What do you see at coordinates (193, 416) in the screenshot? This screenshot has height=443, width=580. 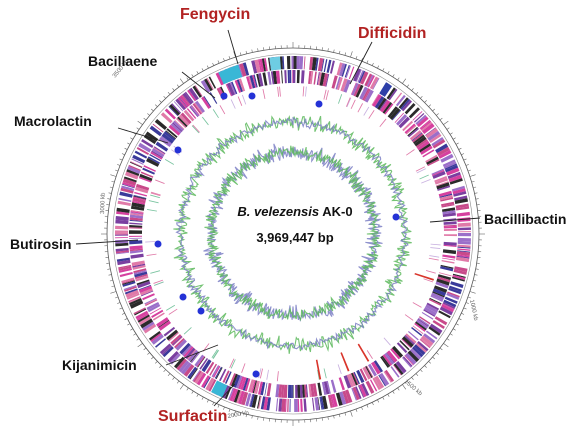 I see `label-surfactin: Surfactin` at bounding box center [193, 416].